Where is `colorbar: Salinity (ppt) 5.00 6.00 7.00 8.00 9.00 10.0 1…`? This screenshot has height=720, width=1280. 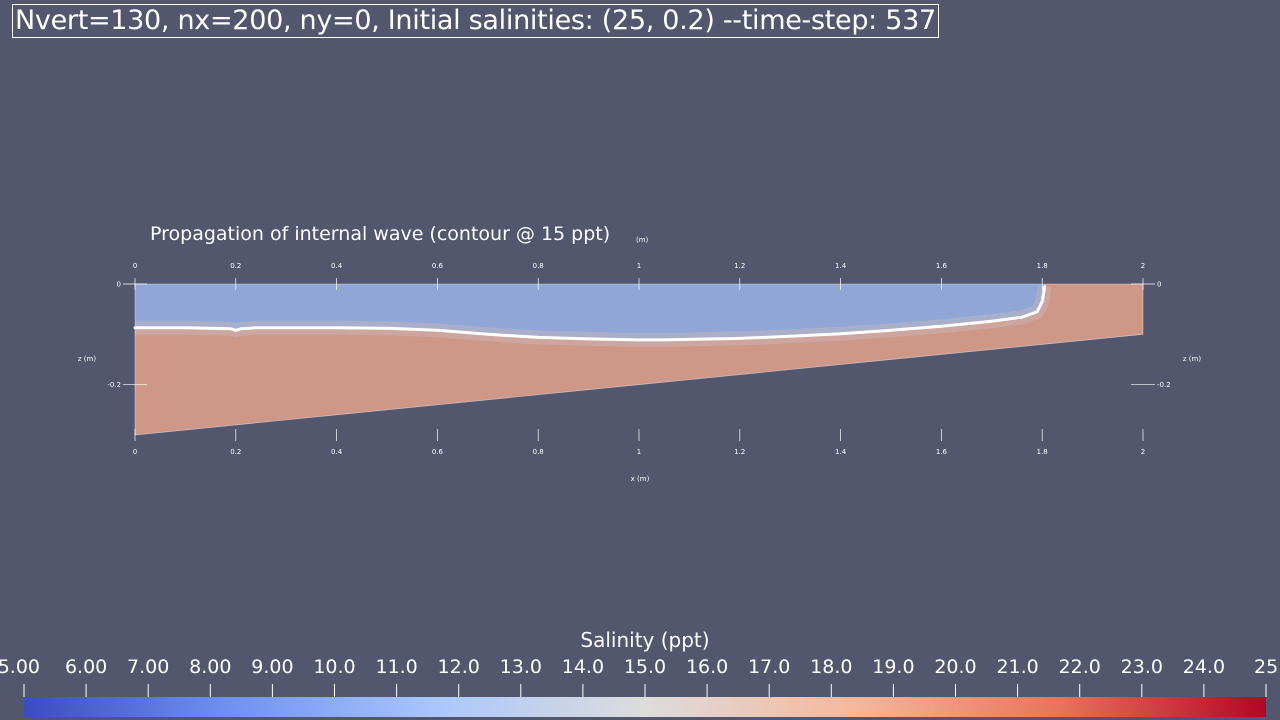 colorbar: Salinity (ppt) 5.00 6.00 7.00 8.00 9.00 10.0 1… is located at coordinates (640, 672).